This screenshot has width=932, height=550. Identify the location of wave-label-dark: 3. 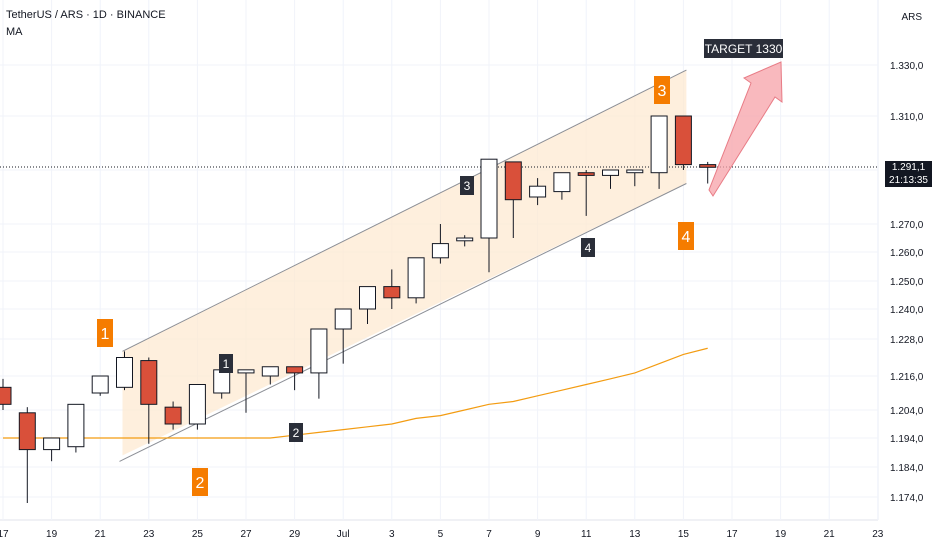
(467, 186).